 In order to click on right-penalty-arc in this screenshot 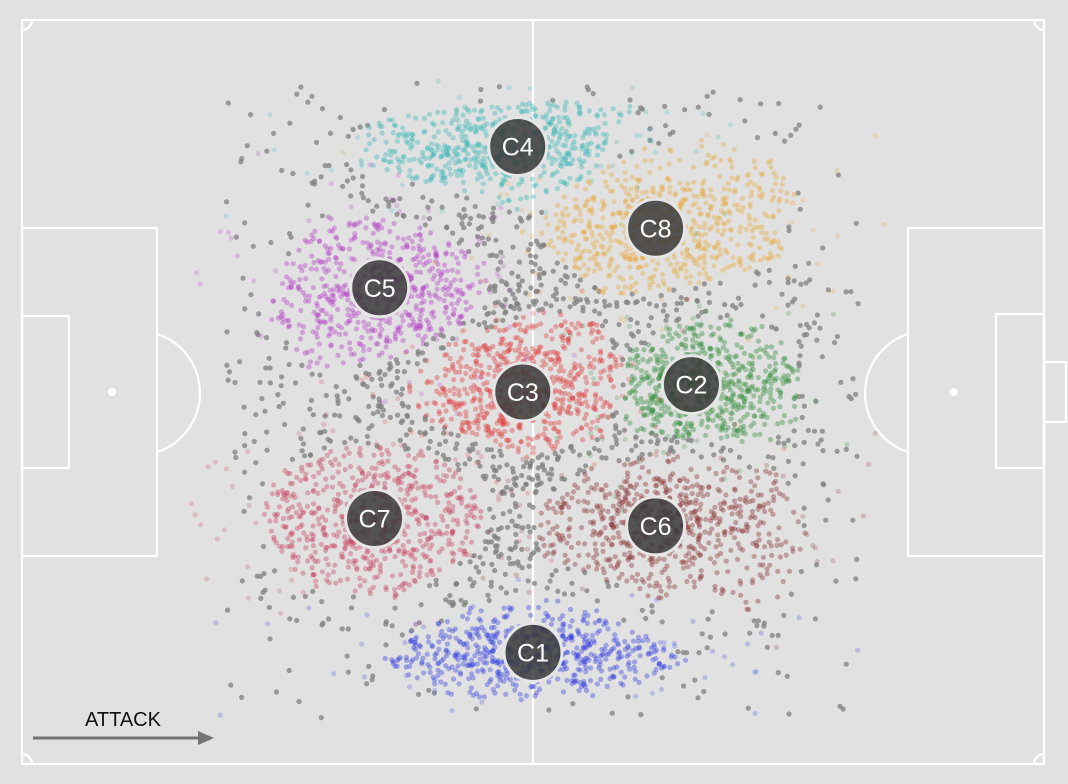, I will do `click(886, 393)`.